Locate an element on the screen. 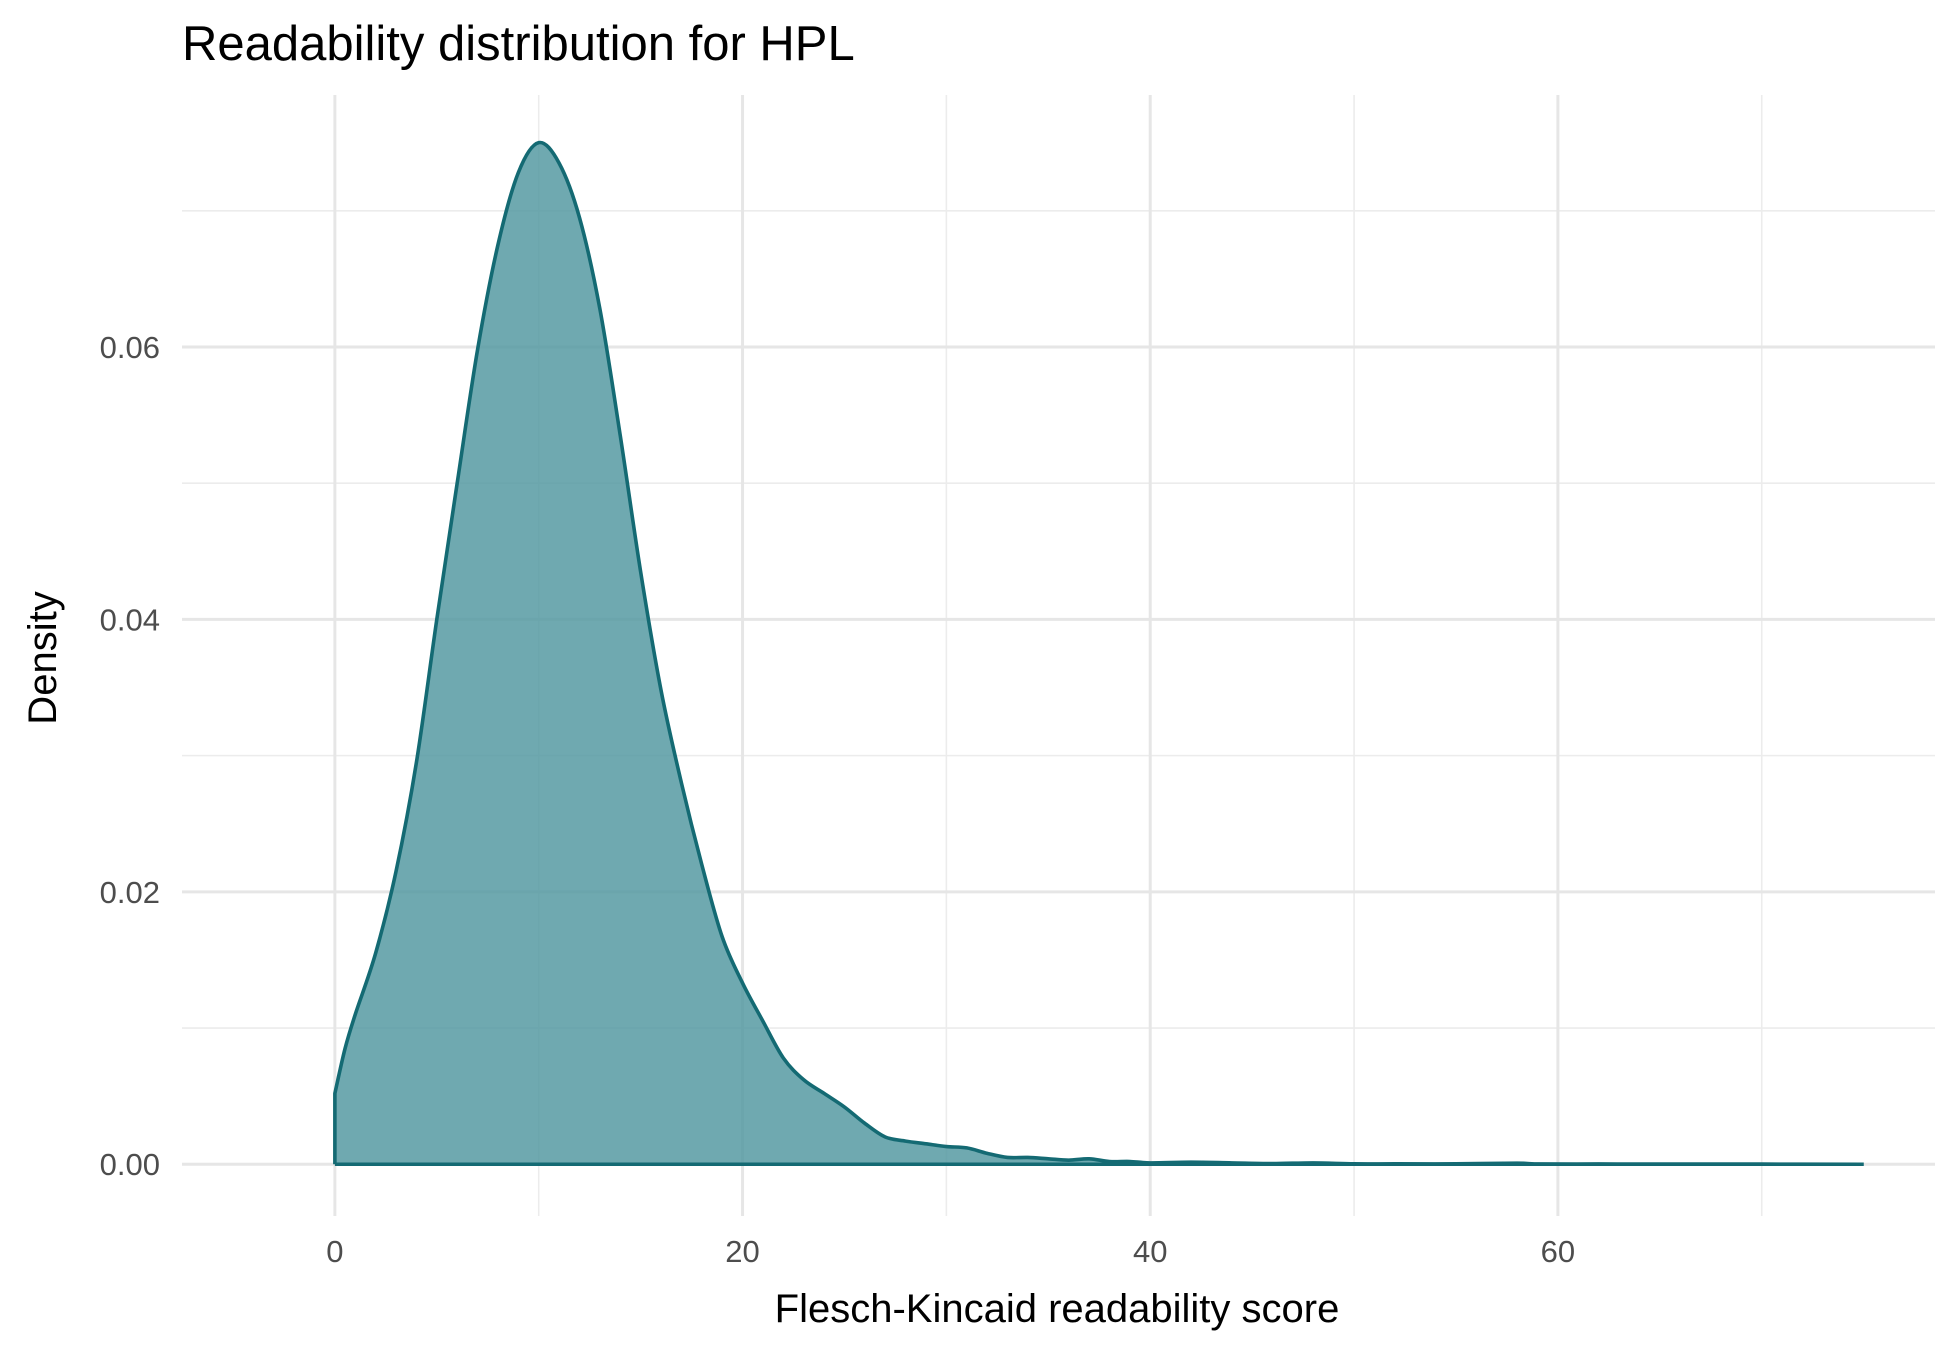  y-tick-label: 0.00 is located at coordinates (130, 1164).